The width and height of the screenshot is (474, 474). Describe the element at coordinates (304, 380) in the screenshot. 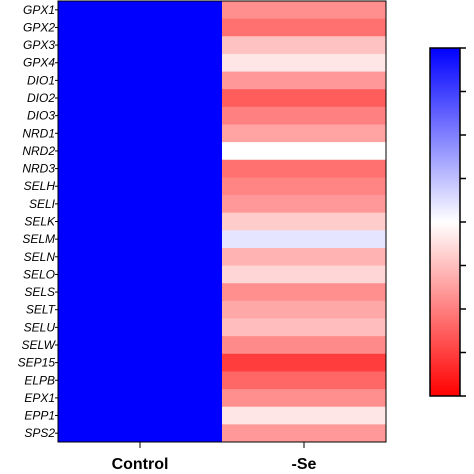

I see `heatmap-cell-sephs2-se` at that location.